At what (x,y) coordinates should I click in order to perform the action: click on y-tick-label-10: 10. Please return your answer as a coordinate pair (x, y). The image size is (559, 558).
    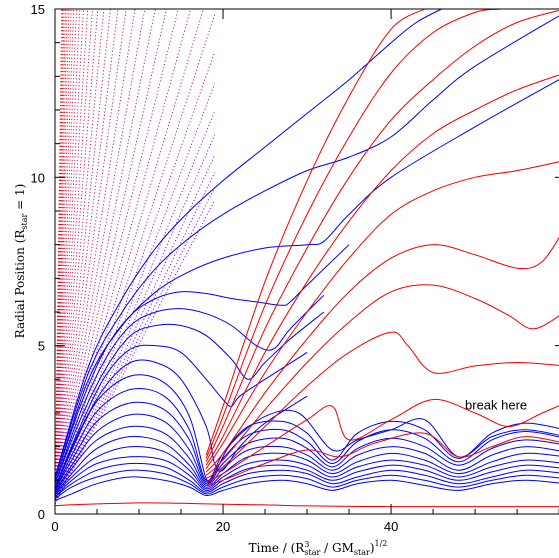
    Looking at the image, I should click on (38, 177).